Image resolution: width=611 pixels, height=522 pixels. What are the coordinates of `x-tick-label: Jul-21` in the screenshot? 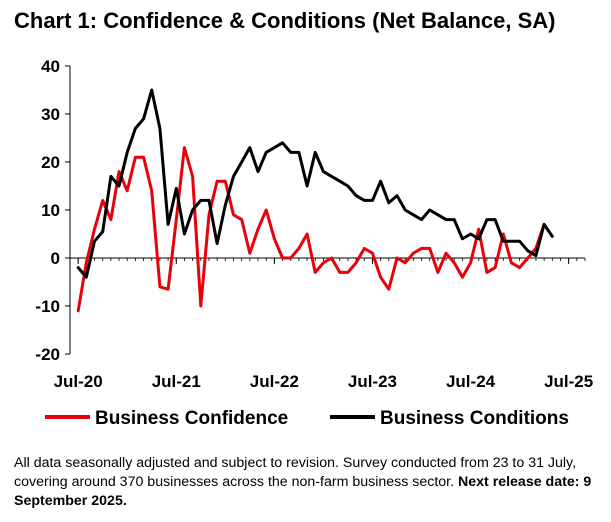 It's located at (176, 381).